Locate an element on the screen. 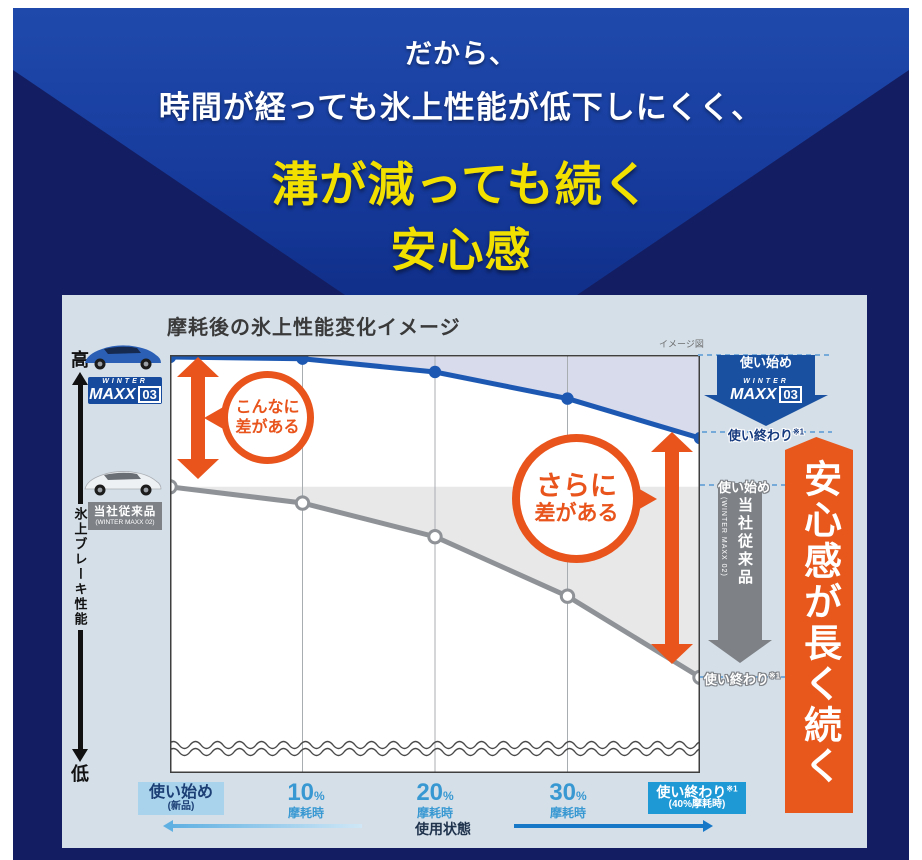 This screenshot has height=860, width=922. winter-maxx-03-logo: WINTER MAXX 03 is located at coordinates (125, 390).